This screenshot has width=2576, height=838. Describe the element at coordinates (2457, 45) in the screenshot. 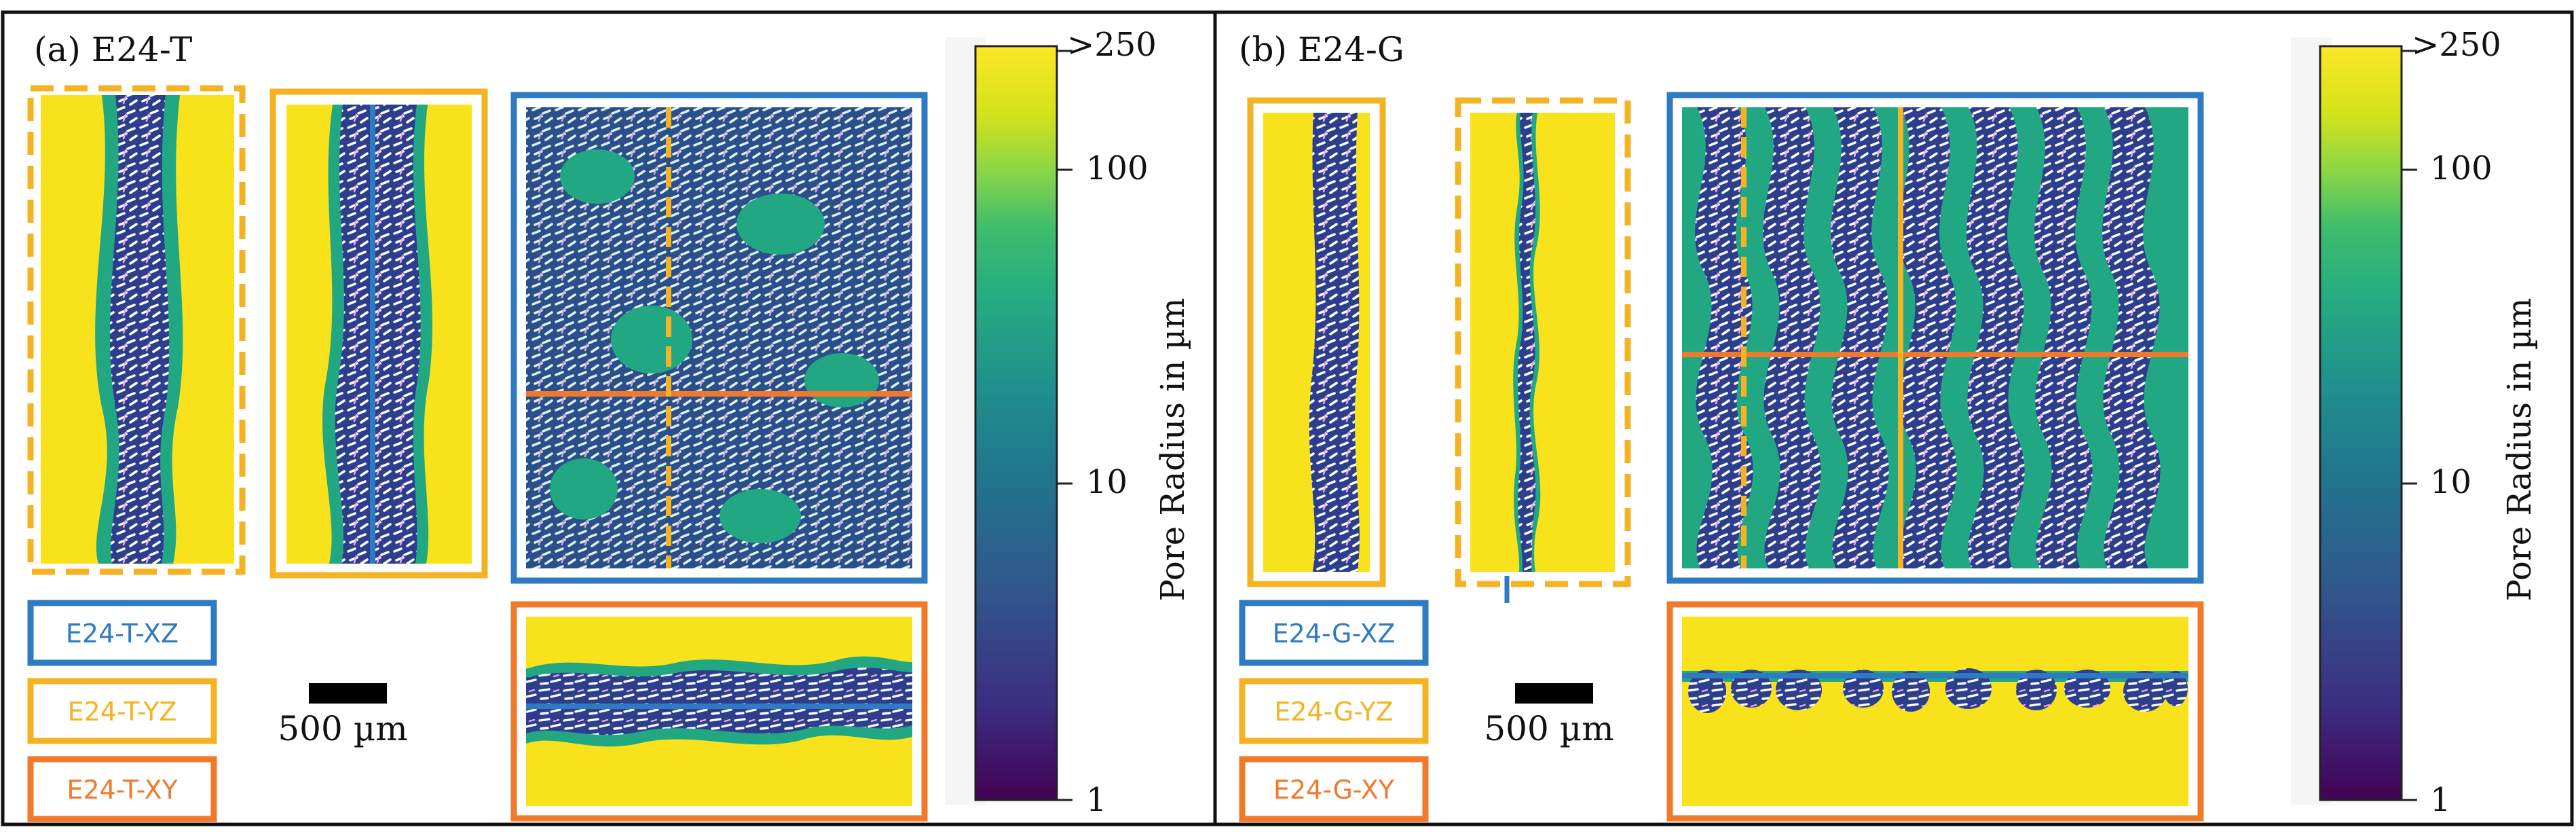

I see `colorbar-b-tick-250: >250` at that location.